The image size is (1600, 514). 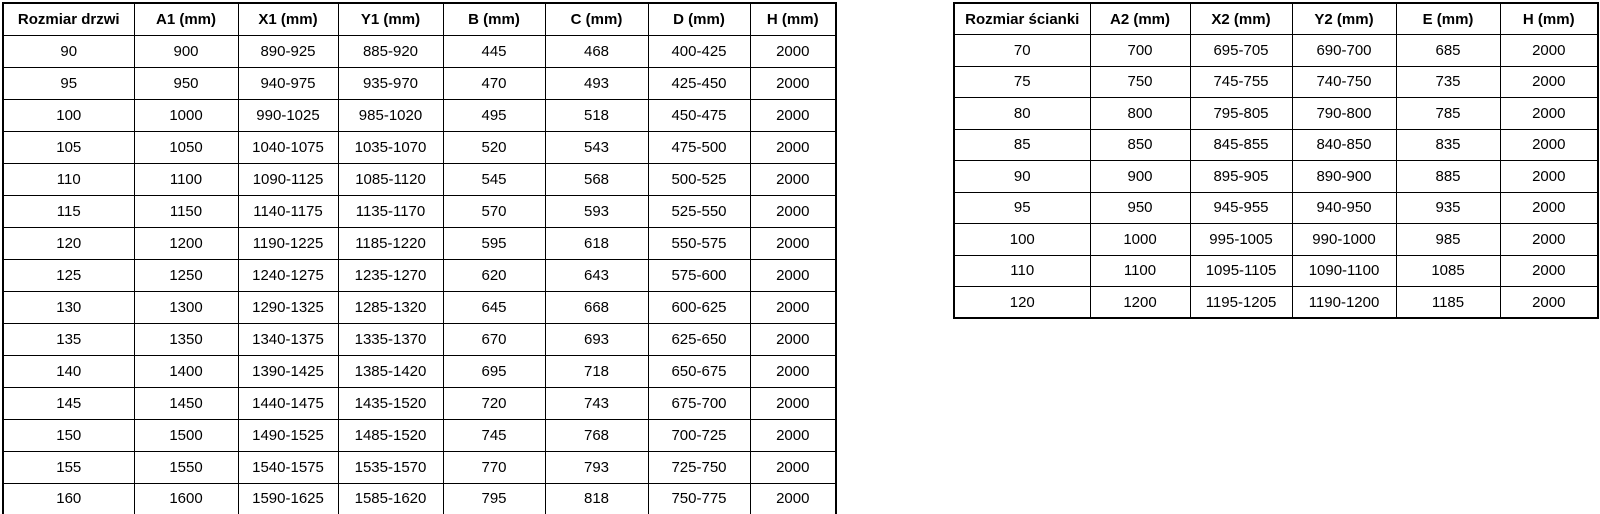 What do you see at coordinates (390, 403) in the screenshot?
I see `table-cell: 1435-1520` at bounding box center [390, 403].